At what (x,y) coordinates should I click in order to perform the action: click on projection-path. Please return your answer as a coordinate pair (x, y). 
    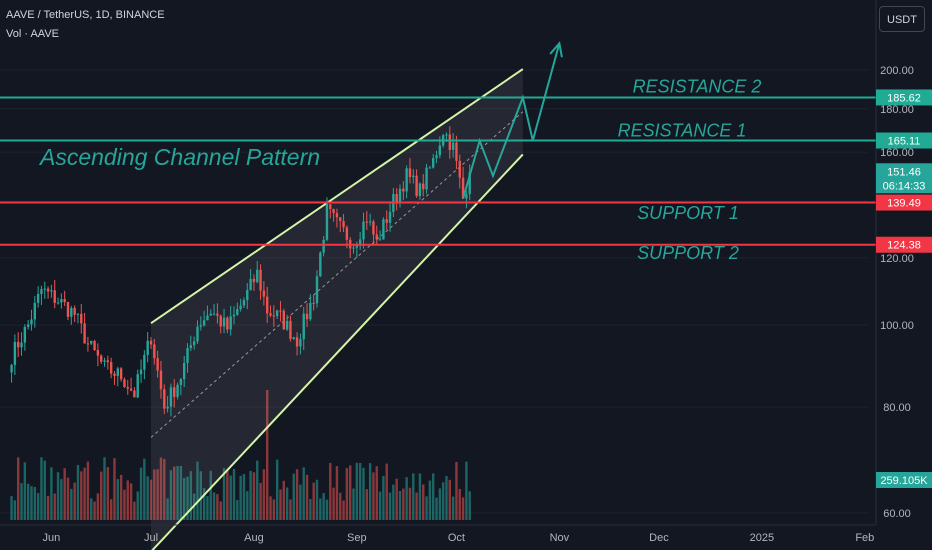
    Looking at the image, I should click on (512, 120).